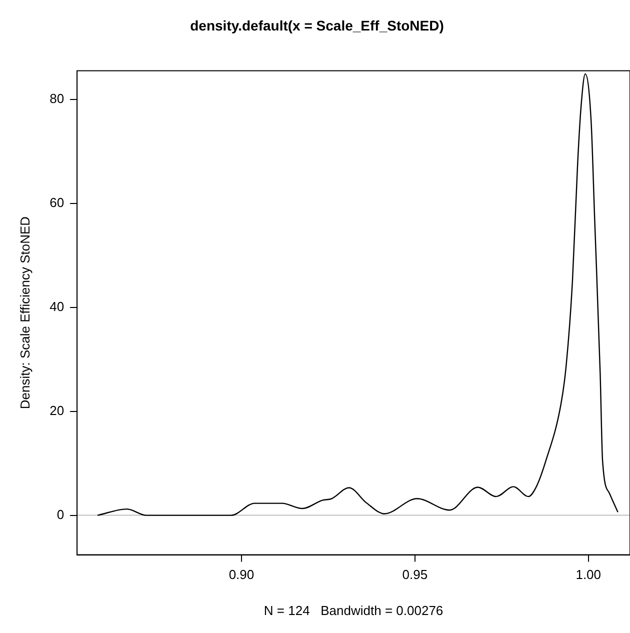  I want to click on y-tick-label: 40, so click(57, 306).